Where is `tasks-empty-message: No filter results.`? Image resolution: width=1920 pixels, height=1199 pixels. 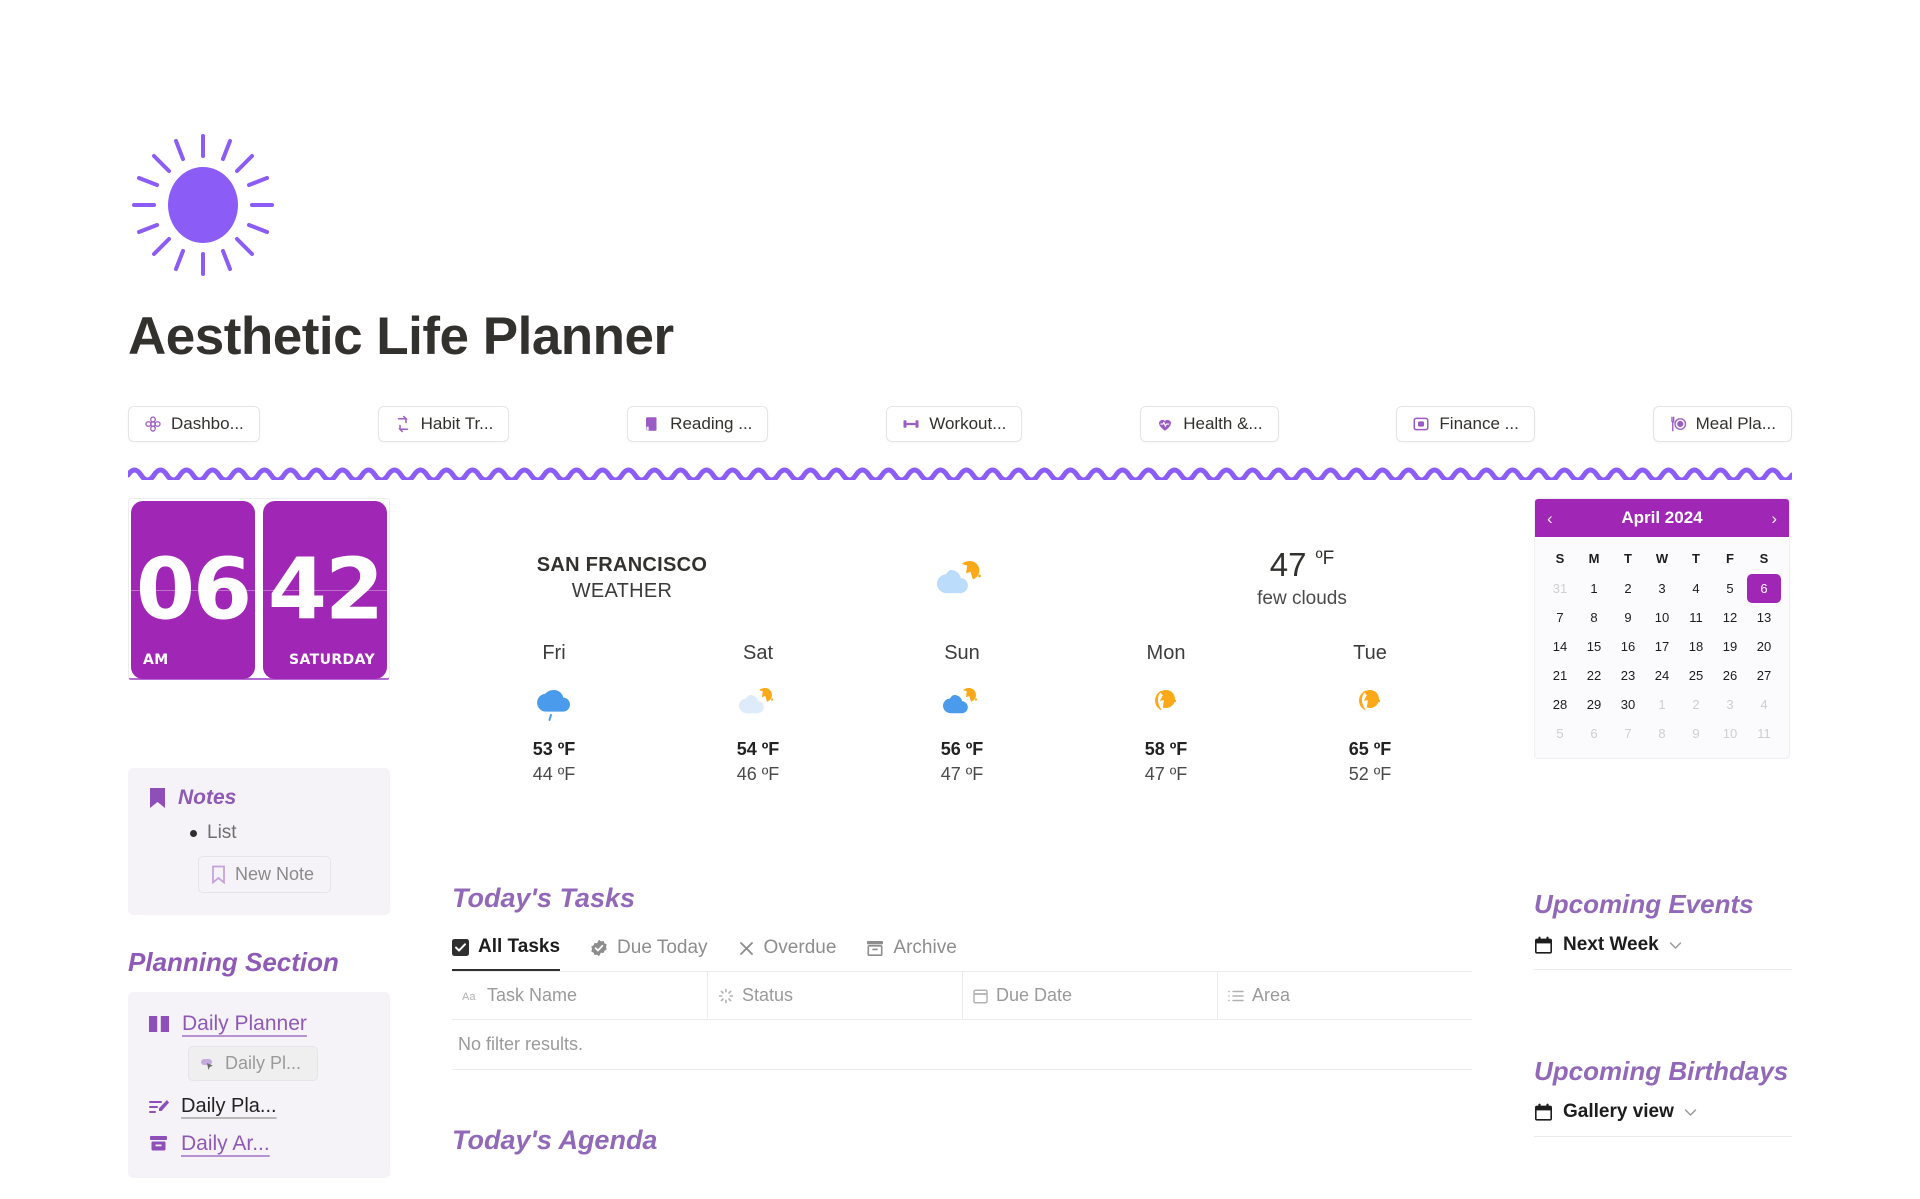 tasks-empty-message: No filter results. is located at coordinates (962, 1045).